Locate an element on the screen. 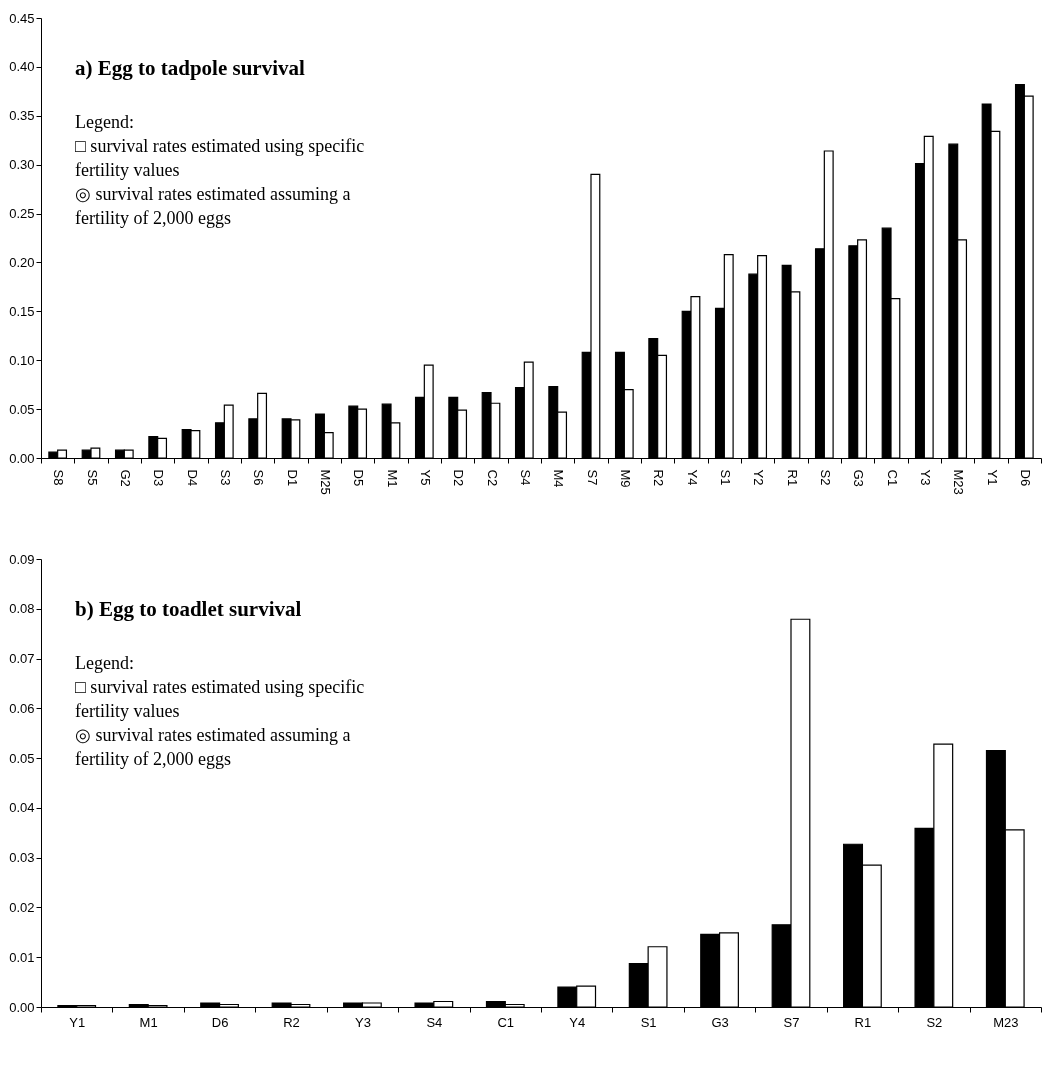 This screenshot has height=1079, width=1063. x-tick-label: S8 is located at coordinates (59, 477).